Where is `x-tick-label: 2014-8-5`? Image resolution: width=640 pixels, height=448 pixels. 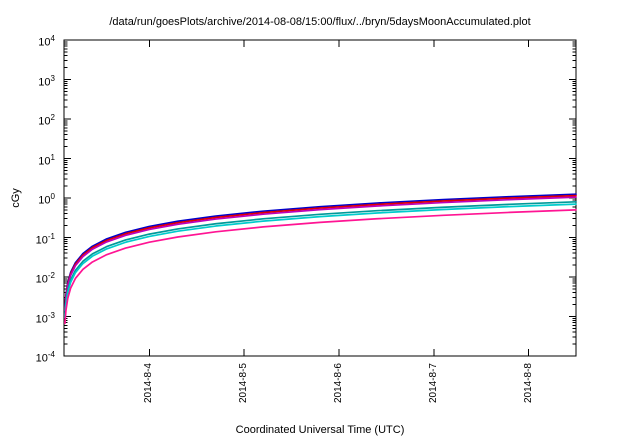 x-tick-label: 2014-8-5 is located at coordinates (244, 383).